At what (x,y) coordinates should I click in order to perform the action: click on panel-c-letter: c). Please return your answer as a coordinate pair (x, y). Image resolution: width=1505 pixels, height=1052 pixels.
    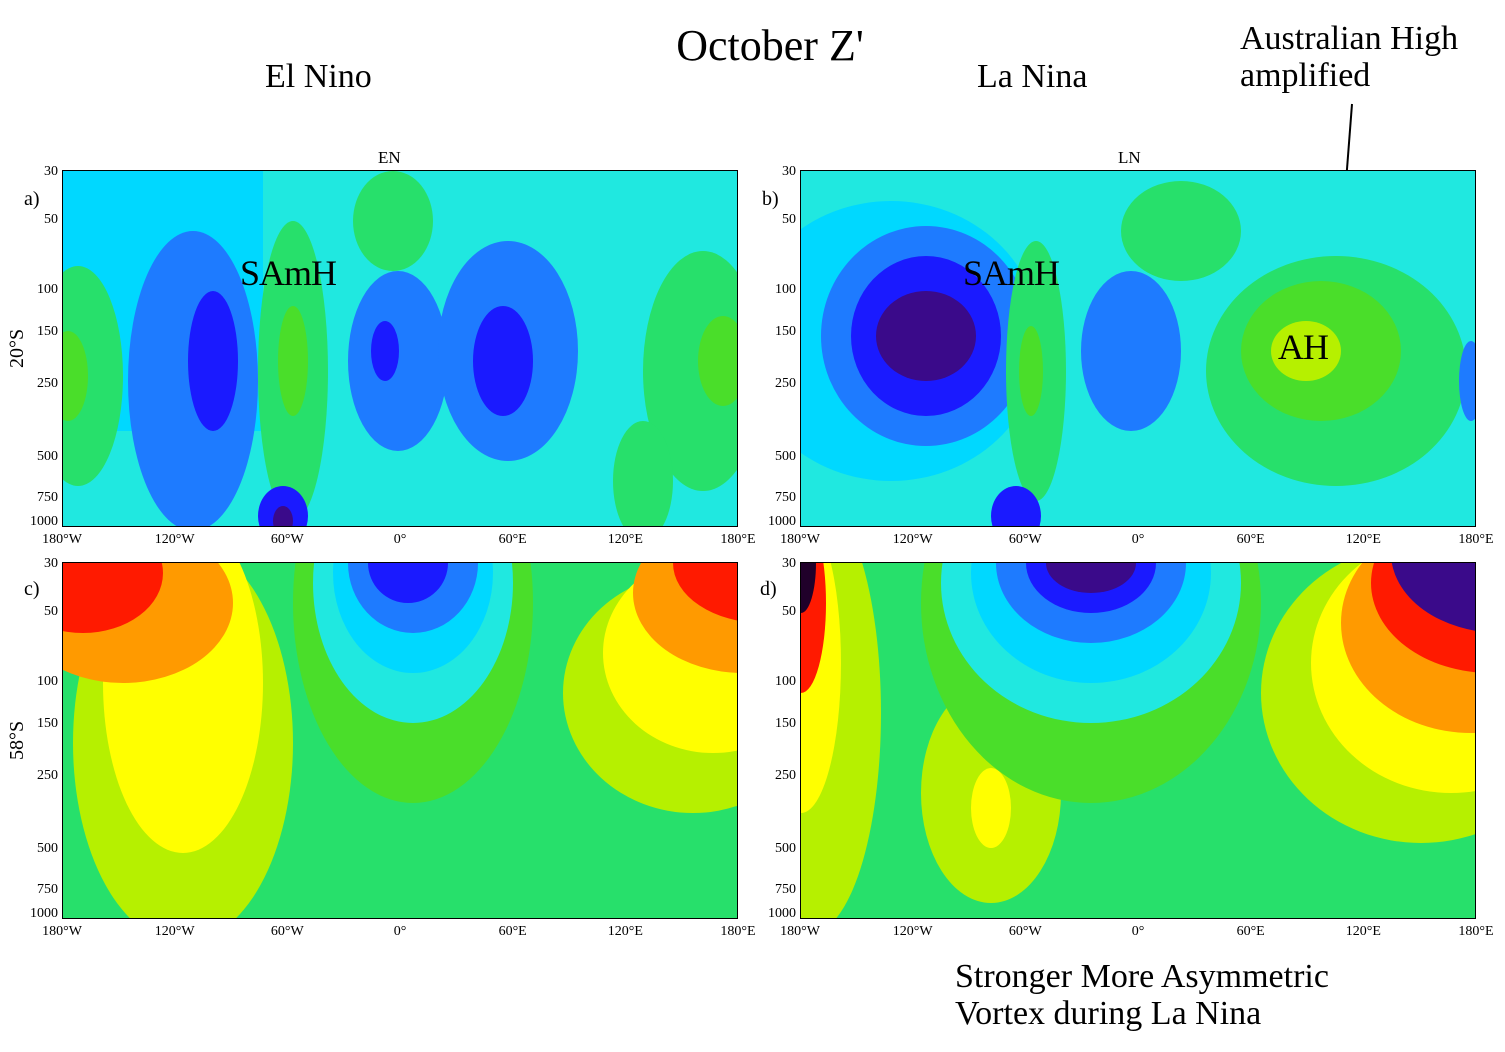
    Looking at the image, I should click on (32, 589).